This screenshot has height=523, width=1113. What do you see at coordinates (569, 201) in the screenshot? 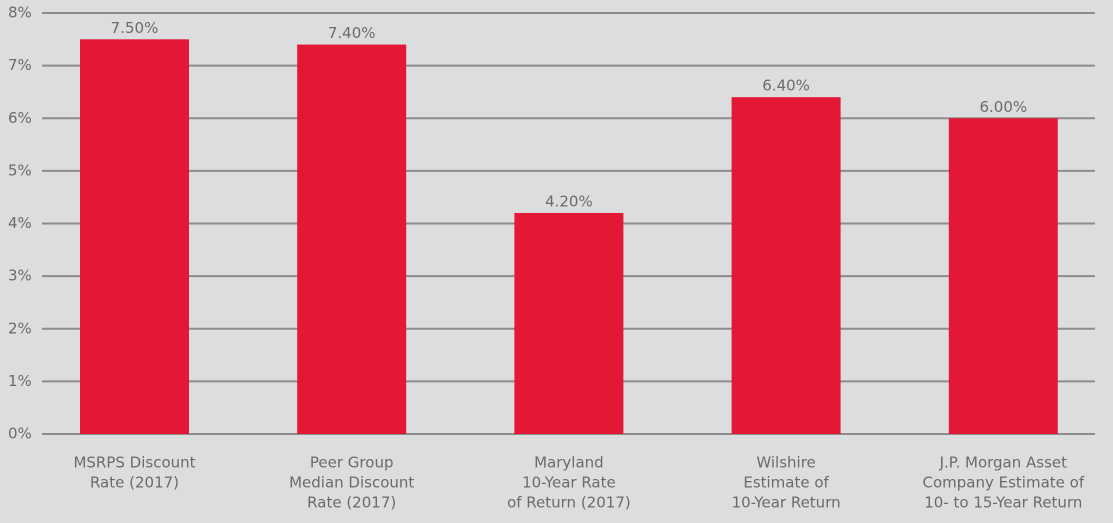
I see `value-label: 4.20%` at bounding box center [569, 201].